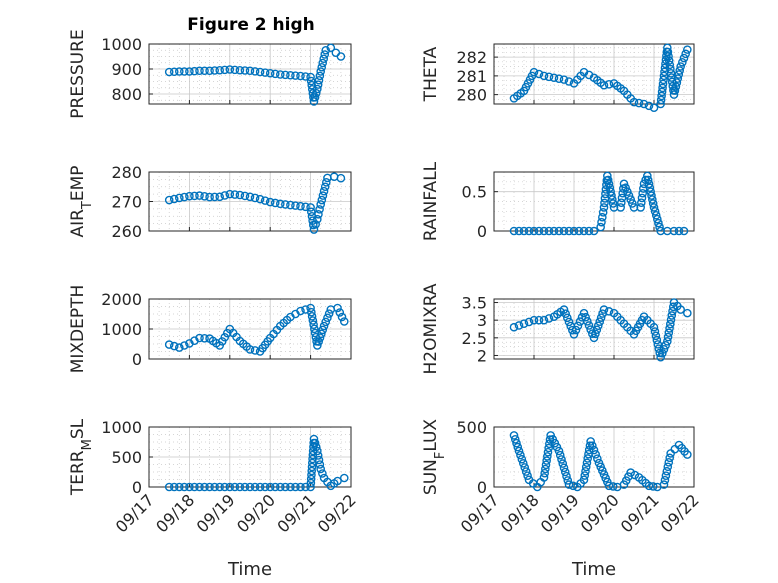 The width and height of the screenshot is (778, 583). Describe the element at coordinates (126, 457) in the screenshot. I see `y-tick-label: 500` at that location.